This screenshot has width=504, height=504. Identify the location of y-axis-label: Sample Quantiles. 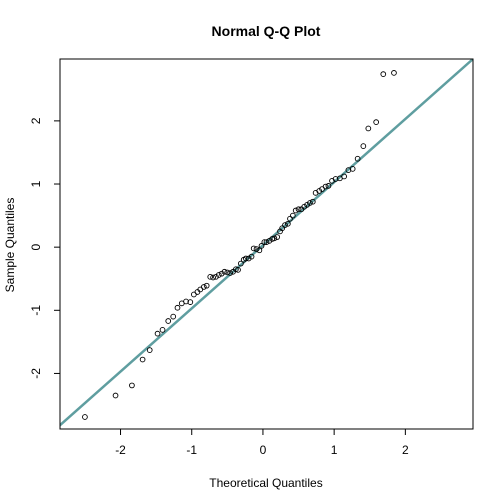
(10, 245).